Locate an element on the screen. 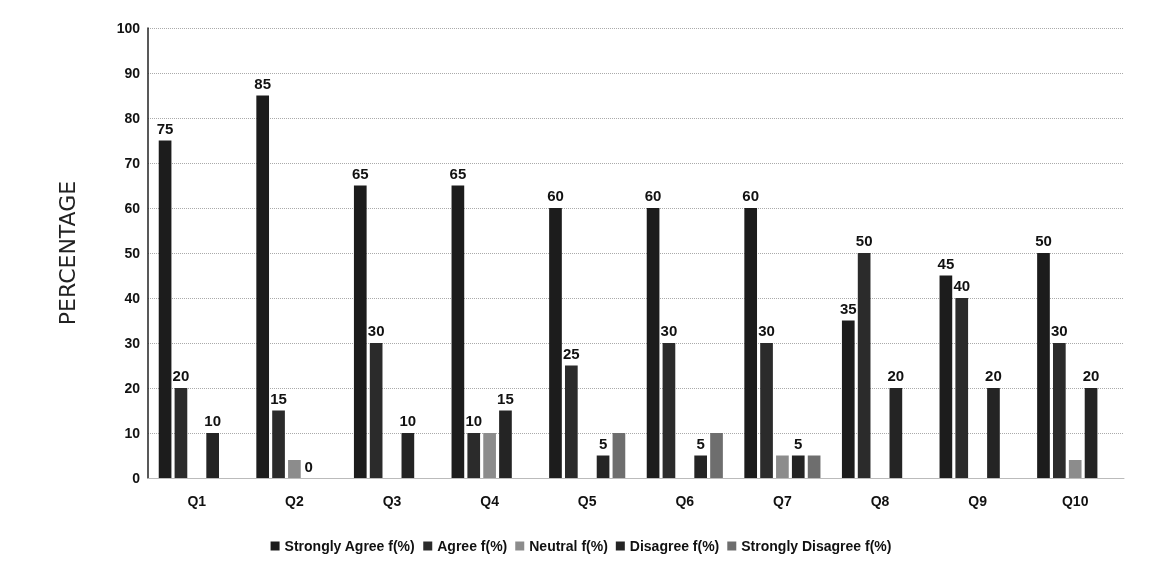 The image size is (1162, 578). x-tick-label: Q5 is located at coordinates (587, 501).